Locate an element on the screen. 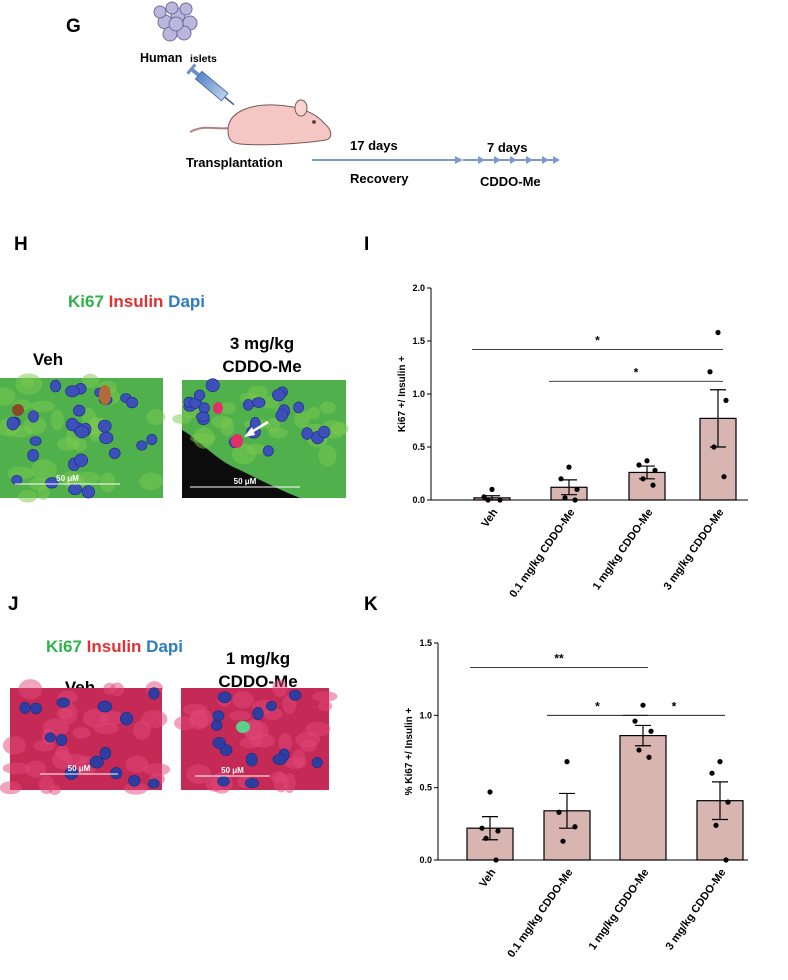 This screenshot has width=788, height=980. islet-cluster is located at coordinates (175, 21).